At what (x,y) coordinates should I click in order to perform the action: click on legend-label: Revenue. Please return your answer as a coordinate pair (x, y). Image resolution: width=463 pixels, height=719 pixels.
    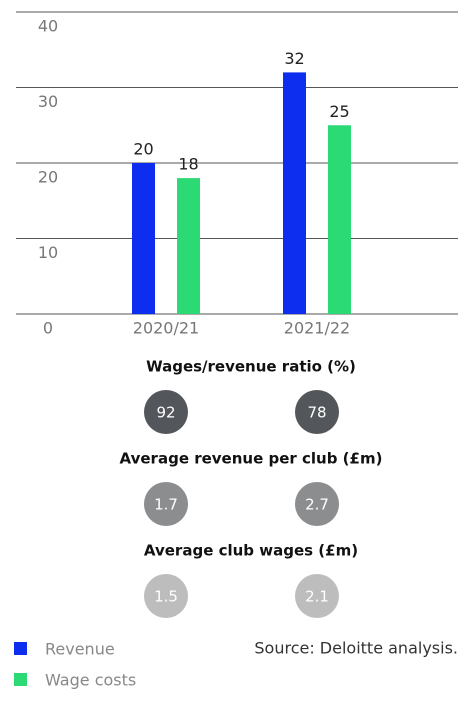
    Looking at the image, I should click on (80, 649).